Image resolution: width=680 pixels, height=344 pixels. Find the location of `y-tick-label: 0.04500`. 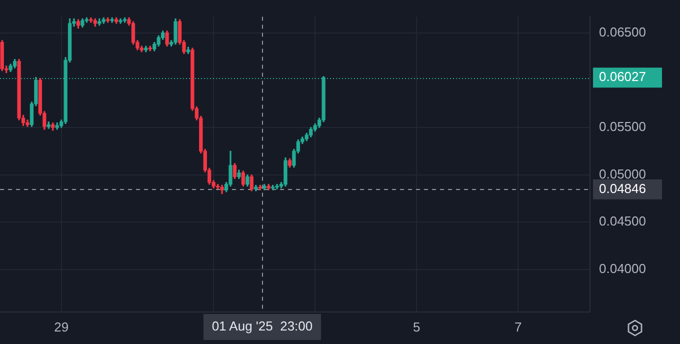

y-tick-label: 0.04500 is located at coordinates (622, 221).